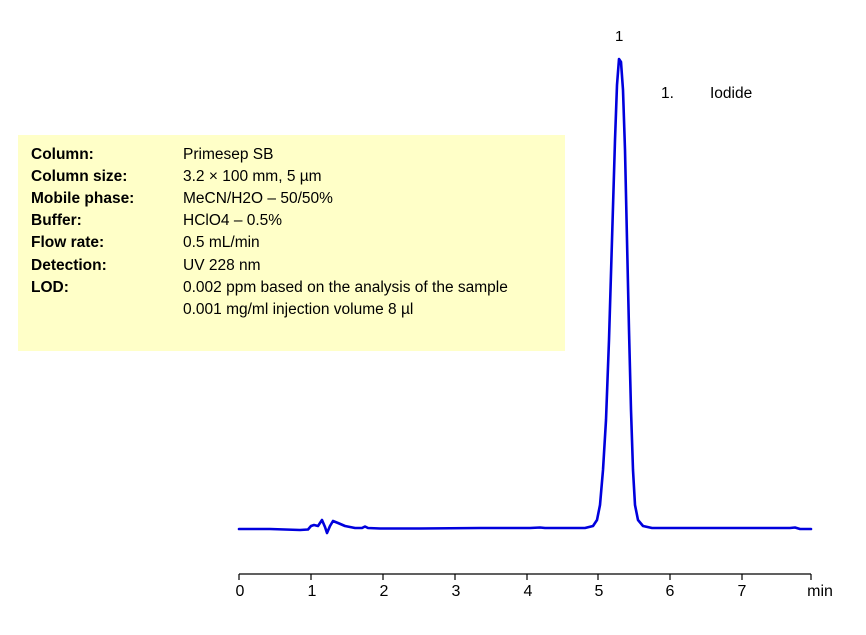 The image size is (866, 635). What do you see at coordinates (83, 198) in the screenshot?
I see `condition-label: Mobile phase:` at bounding box center [83, 198].